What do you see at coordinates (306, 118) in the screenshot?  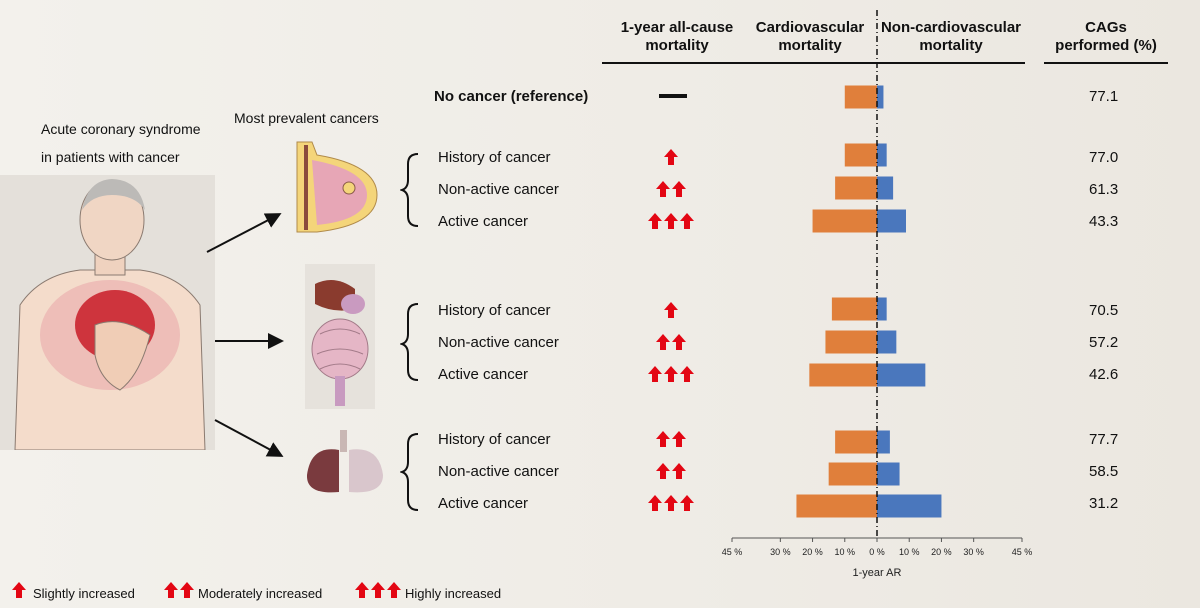 I see `most-prevalent-label: Most prevalent cancers` at bounding box center [306, 118].